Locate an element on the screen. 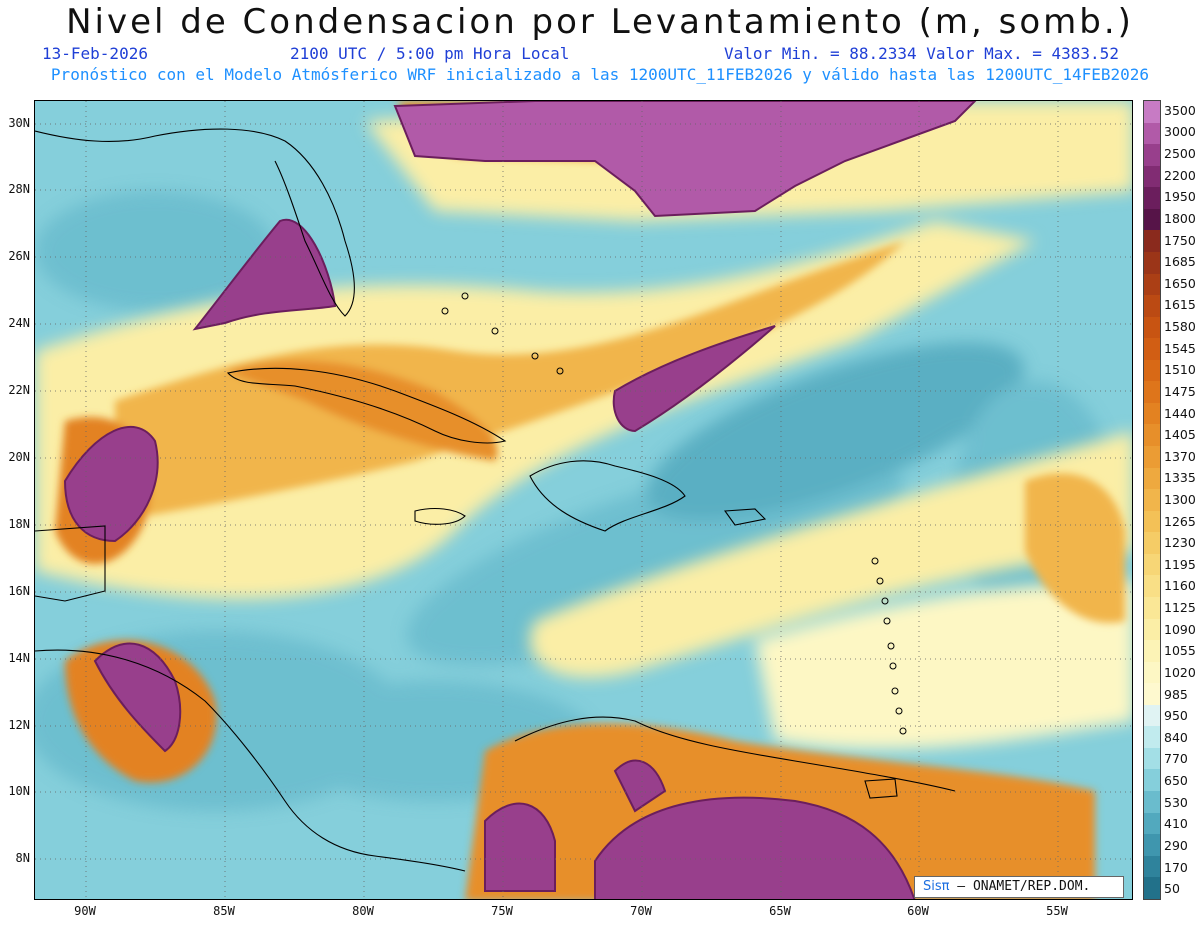 The image size is (1200, 927). colorbar-label: 1405 is located at coordinates (1180, 435).